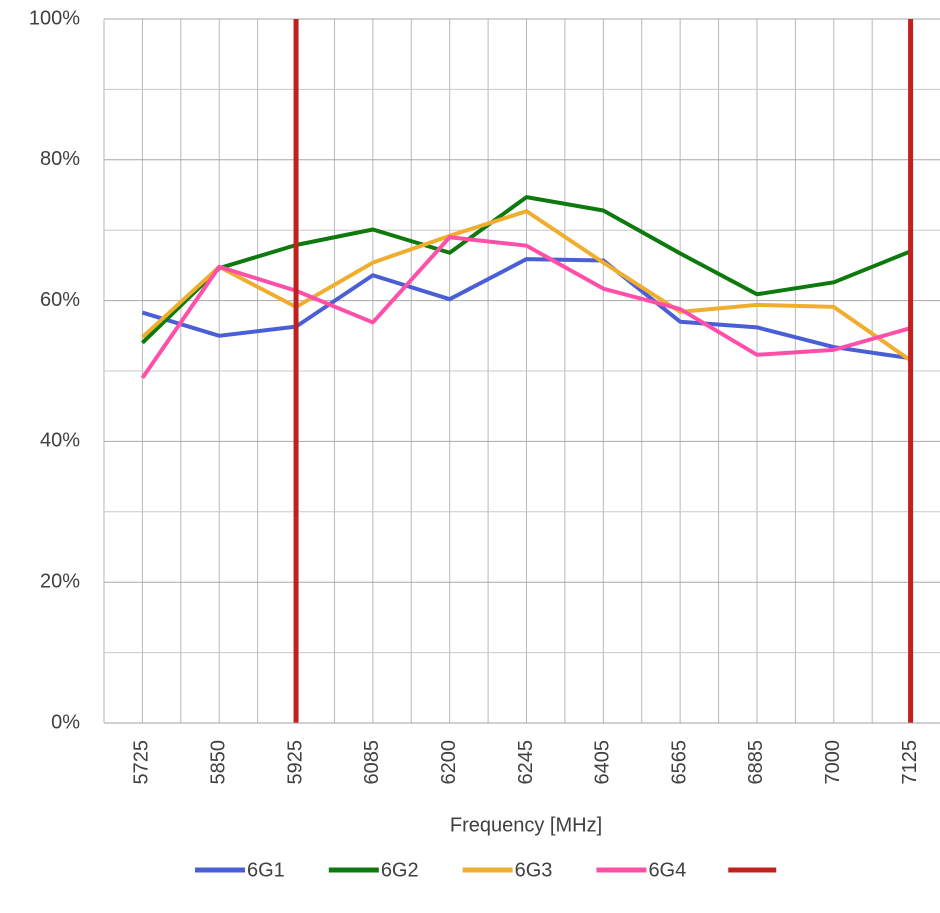 The height and width of the screenshot is (913, 940). What do you see at coordinates (54, 18) in the screenshot?
I see `y-tick-label: 100%` at bounding box center [54, 18].